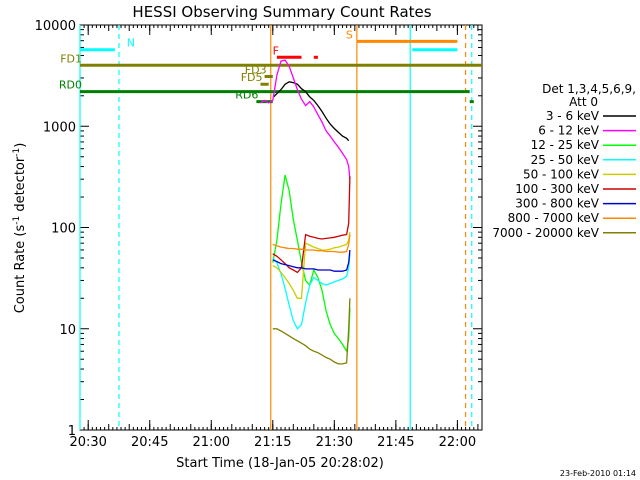 This screenshot has width=640, height=480. What do you see at coordinates (565, 145) in the screenshot?
I see `legend-label: 12 - 25 keV` at bounding box center [565, 145].